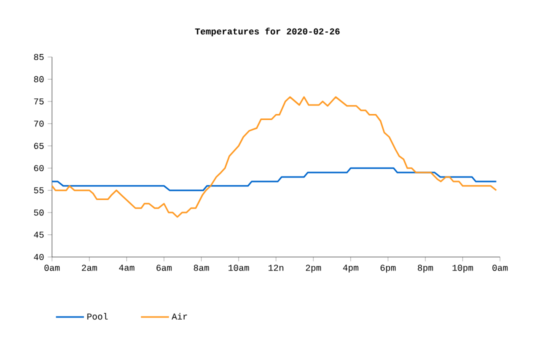 This screenshot has height=340, width=535. What do you see at coordinates (126, 267) in the screenshot?
I see `x-tick-label: 4am` at bounding box center [126, 267].